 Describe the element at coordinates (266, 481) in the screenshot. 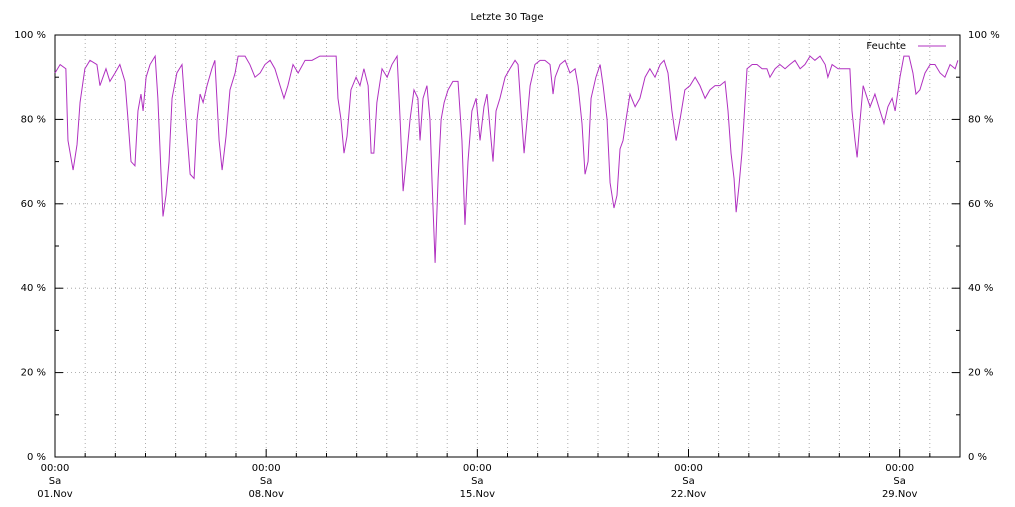

I see `x-tick-label: 00:00 Sa 08.Nov` at that location.